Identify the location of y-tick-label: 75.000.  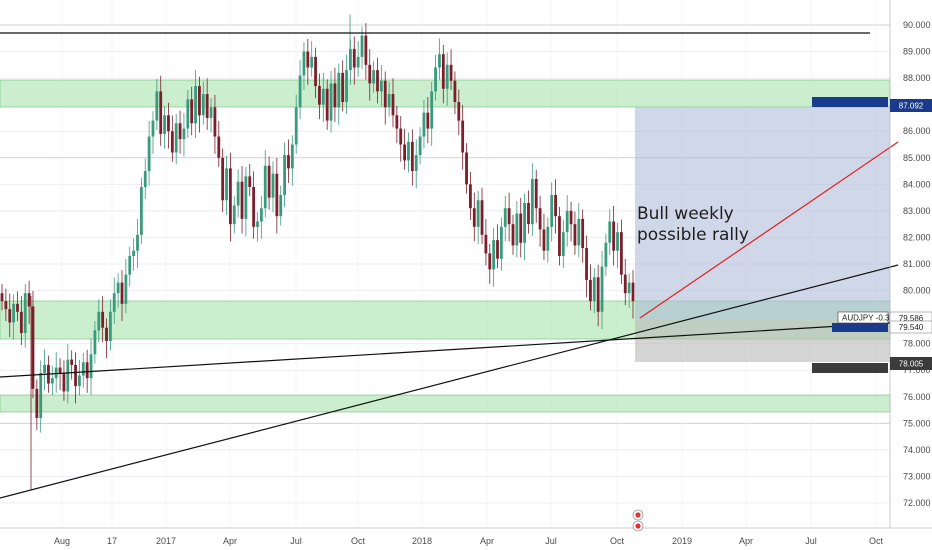
(917, 423).